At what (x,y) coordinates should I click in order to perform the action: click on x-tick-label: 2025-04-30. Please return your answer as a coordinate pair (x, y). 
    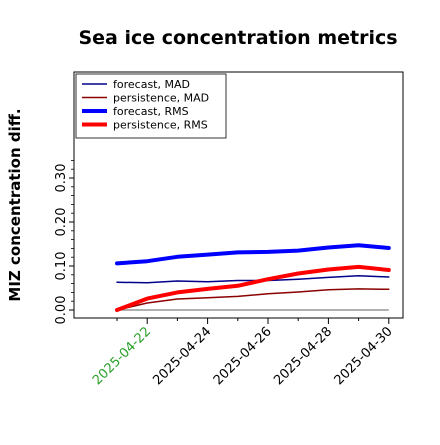
    Looking at the image, I should click on (364, 356).